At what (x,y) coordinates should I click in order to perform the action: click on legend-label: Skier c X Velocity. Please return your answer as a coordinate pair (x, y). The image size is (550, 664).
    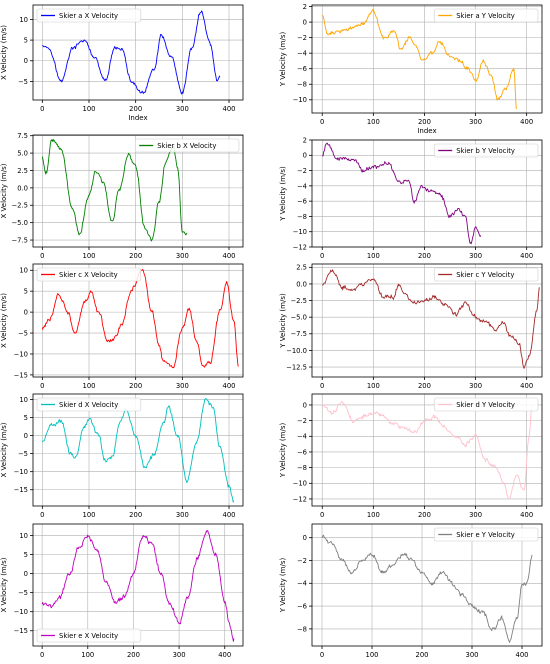
    Looking at the image, I should click on (88, 275).